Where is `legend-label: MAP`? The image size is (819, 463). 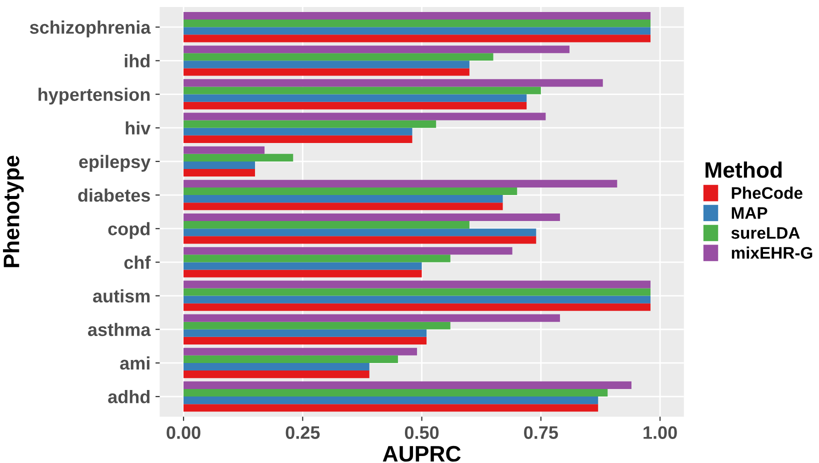
legend-label: MAP is located at coordinates (750, 213).